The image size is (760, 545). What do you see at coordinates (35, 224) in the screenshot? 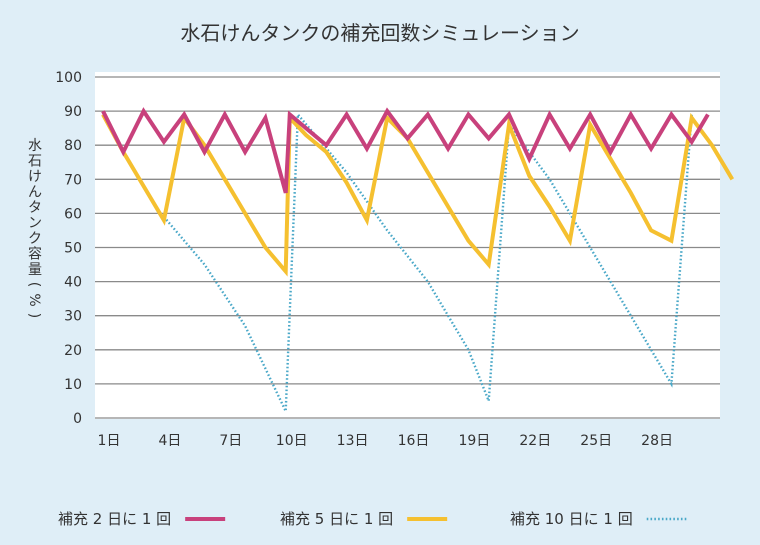
I see `y-axis-label-char: ン` at bounding box center [35, 224].